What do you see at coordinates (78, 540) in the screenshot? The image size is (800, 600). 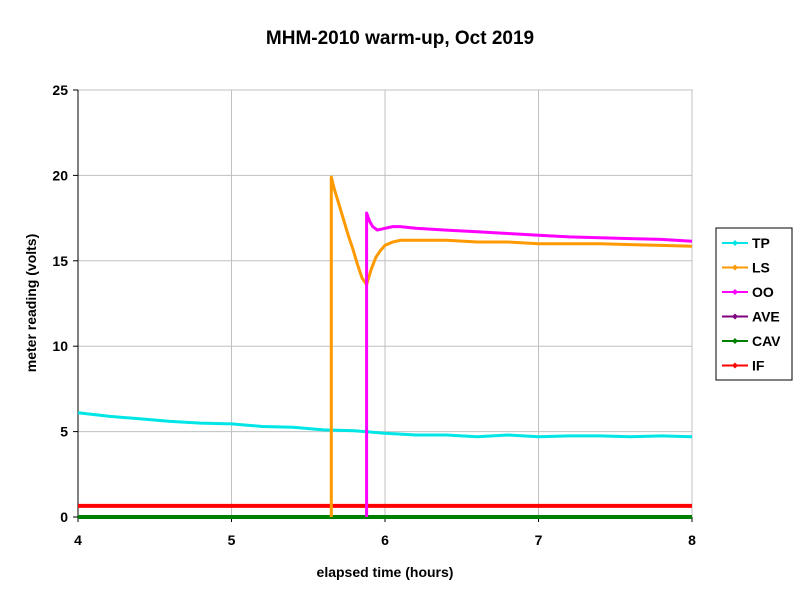 I see `x-tick-label: 4` at bounding box center [78, 540].